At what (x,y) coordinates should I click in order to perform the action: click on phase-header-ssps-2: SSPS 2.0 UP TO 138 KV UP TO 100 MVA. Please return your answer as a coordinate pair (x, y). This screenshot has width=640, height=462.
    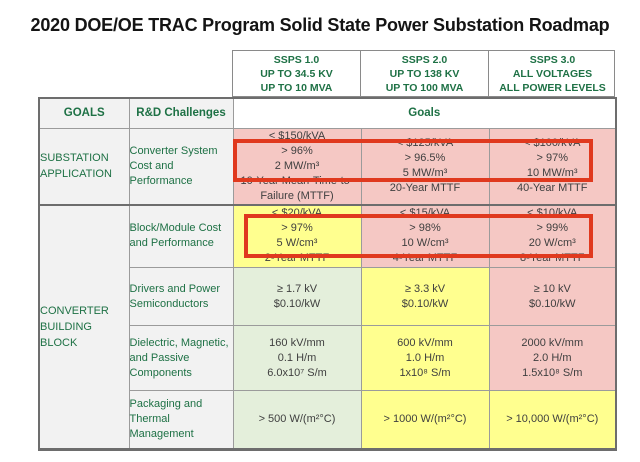
    Looking at the image, I should click on (425, 73).